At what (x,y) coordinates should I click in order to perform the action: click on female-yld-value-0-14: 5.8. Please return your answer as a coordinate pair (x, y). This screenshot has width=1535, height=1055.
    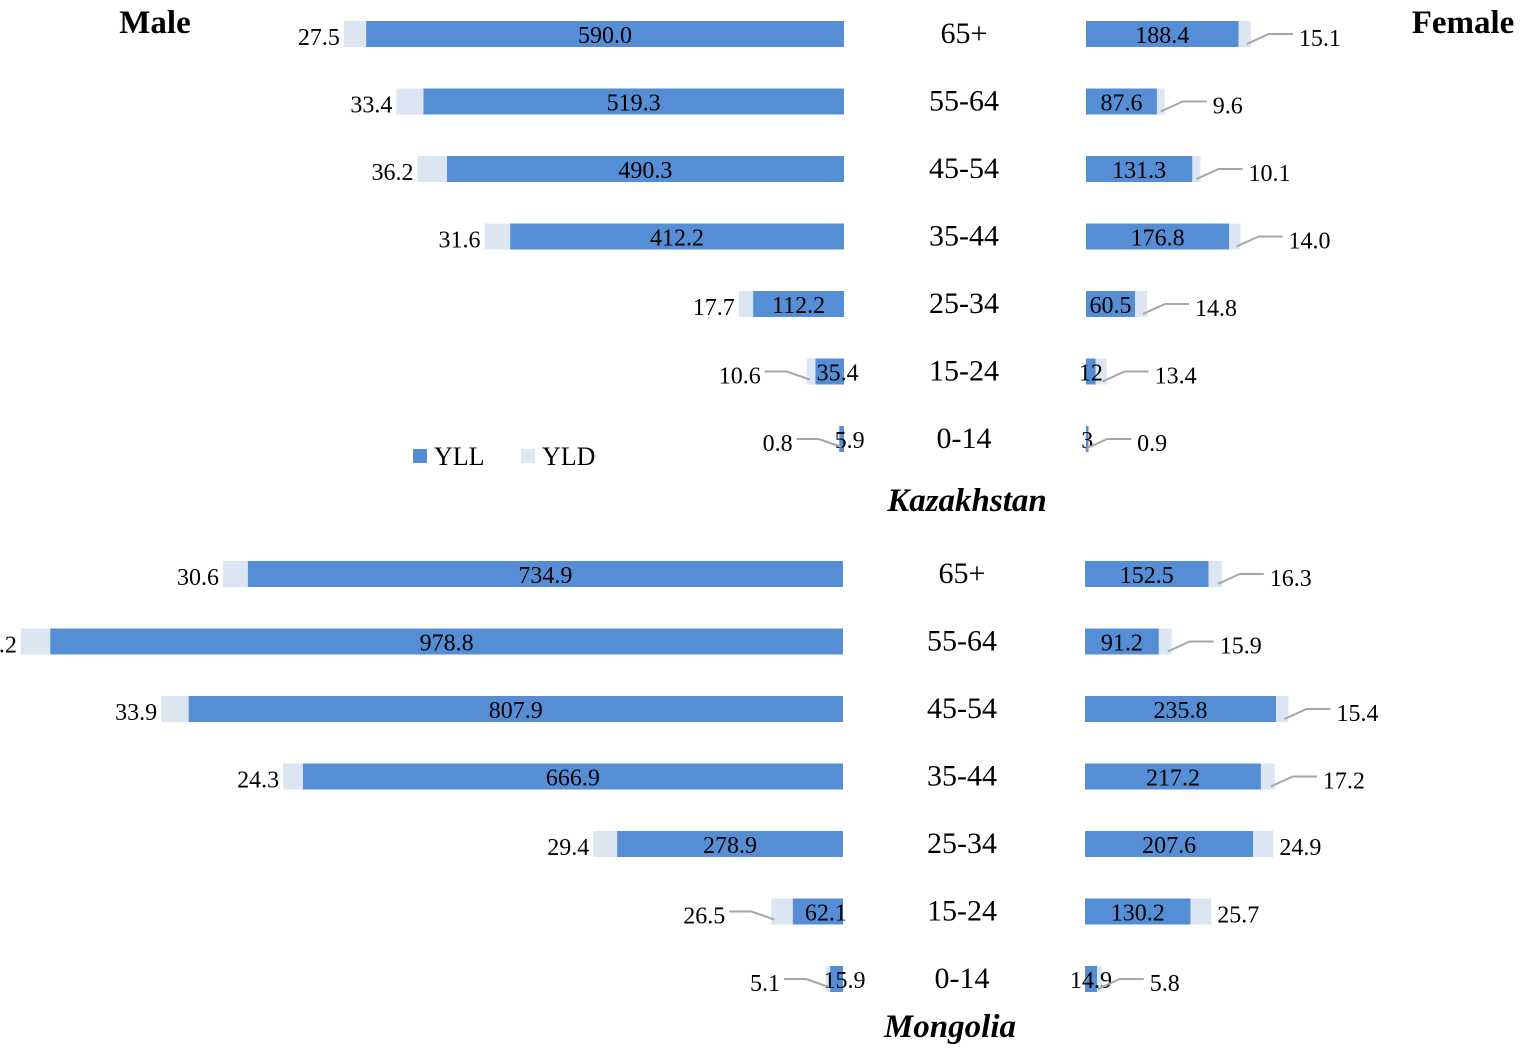
    Looking at the image, I should click on (1165, 984).